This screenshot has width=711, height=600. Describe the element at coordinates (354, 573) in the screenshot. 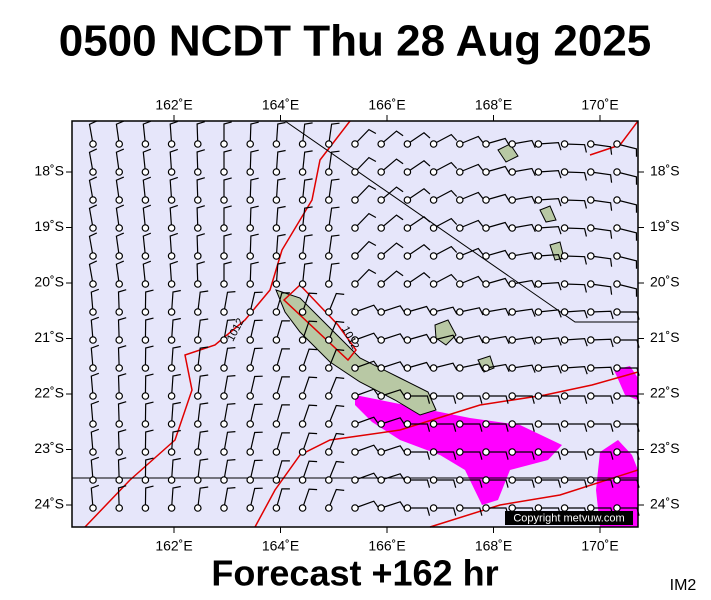

I see `footer: Forecast +162 hr` at that location.